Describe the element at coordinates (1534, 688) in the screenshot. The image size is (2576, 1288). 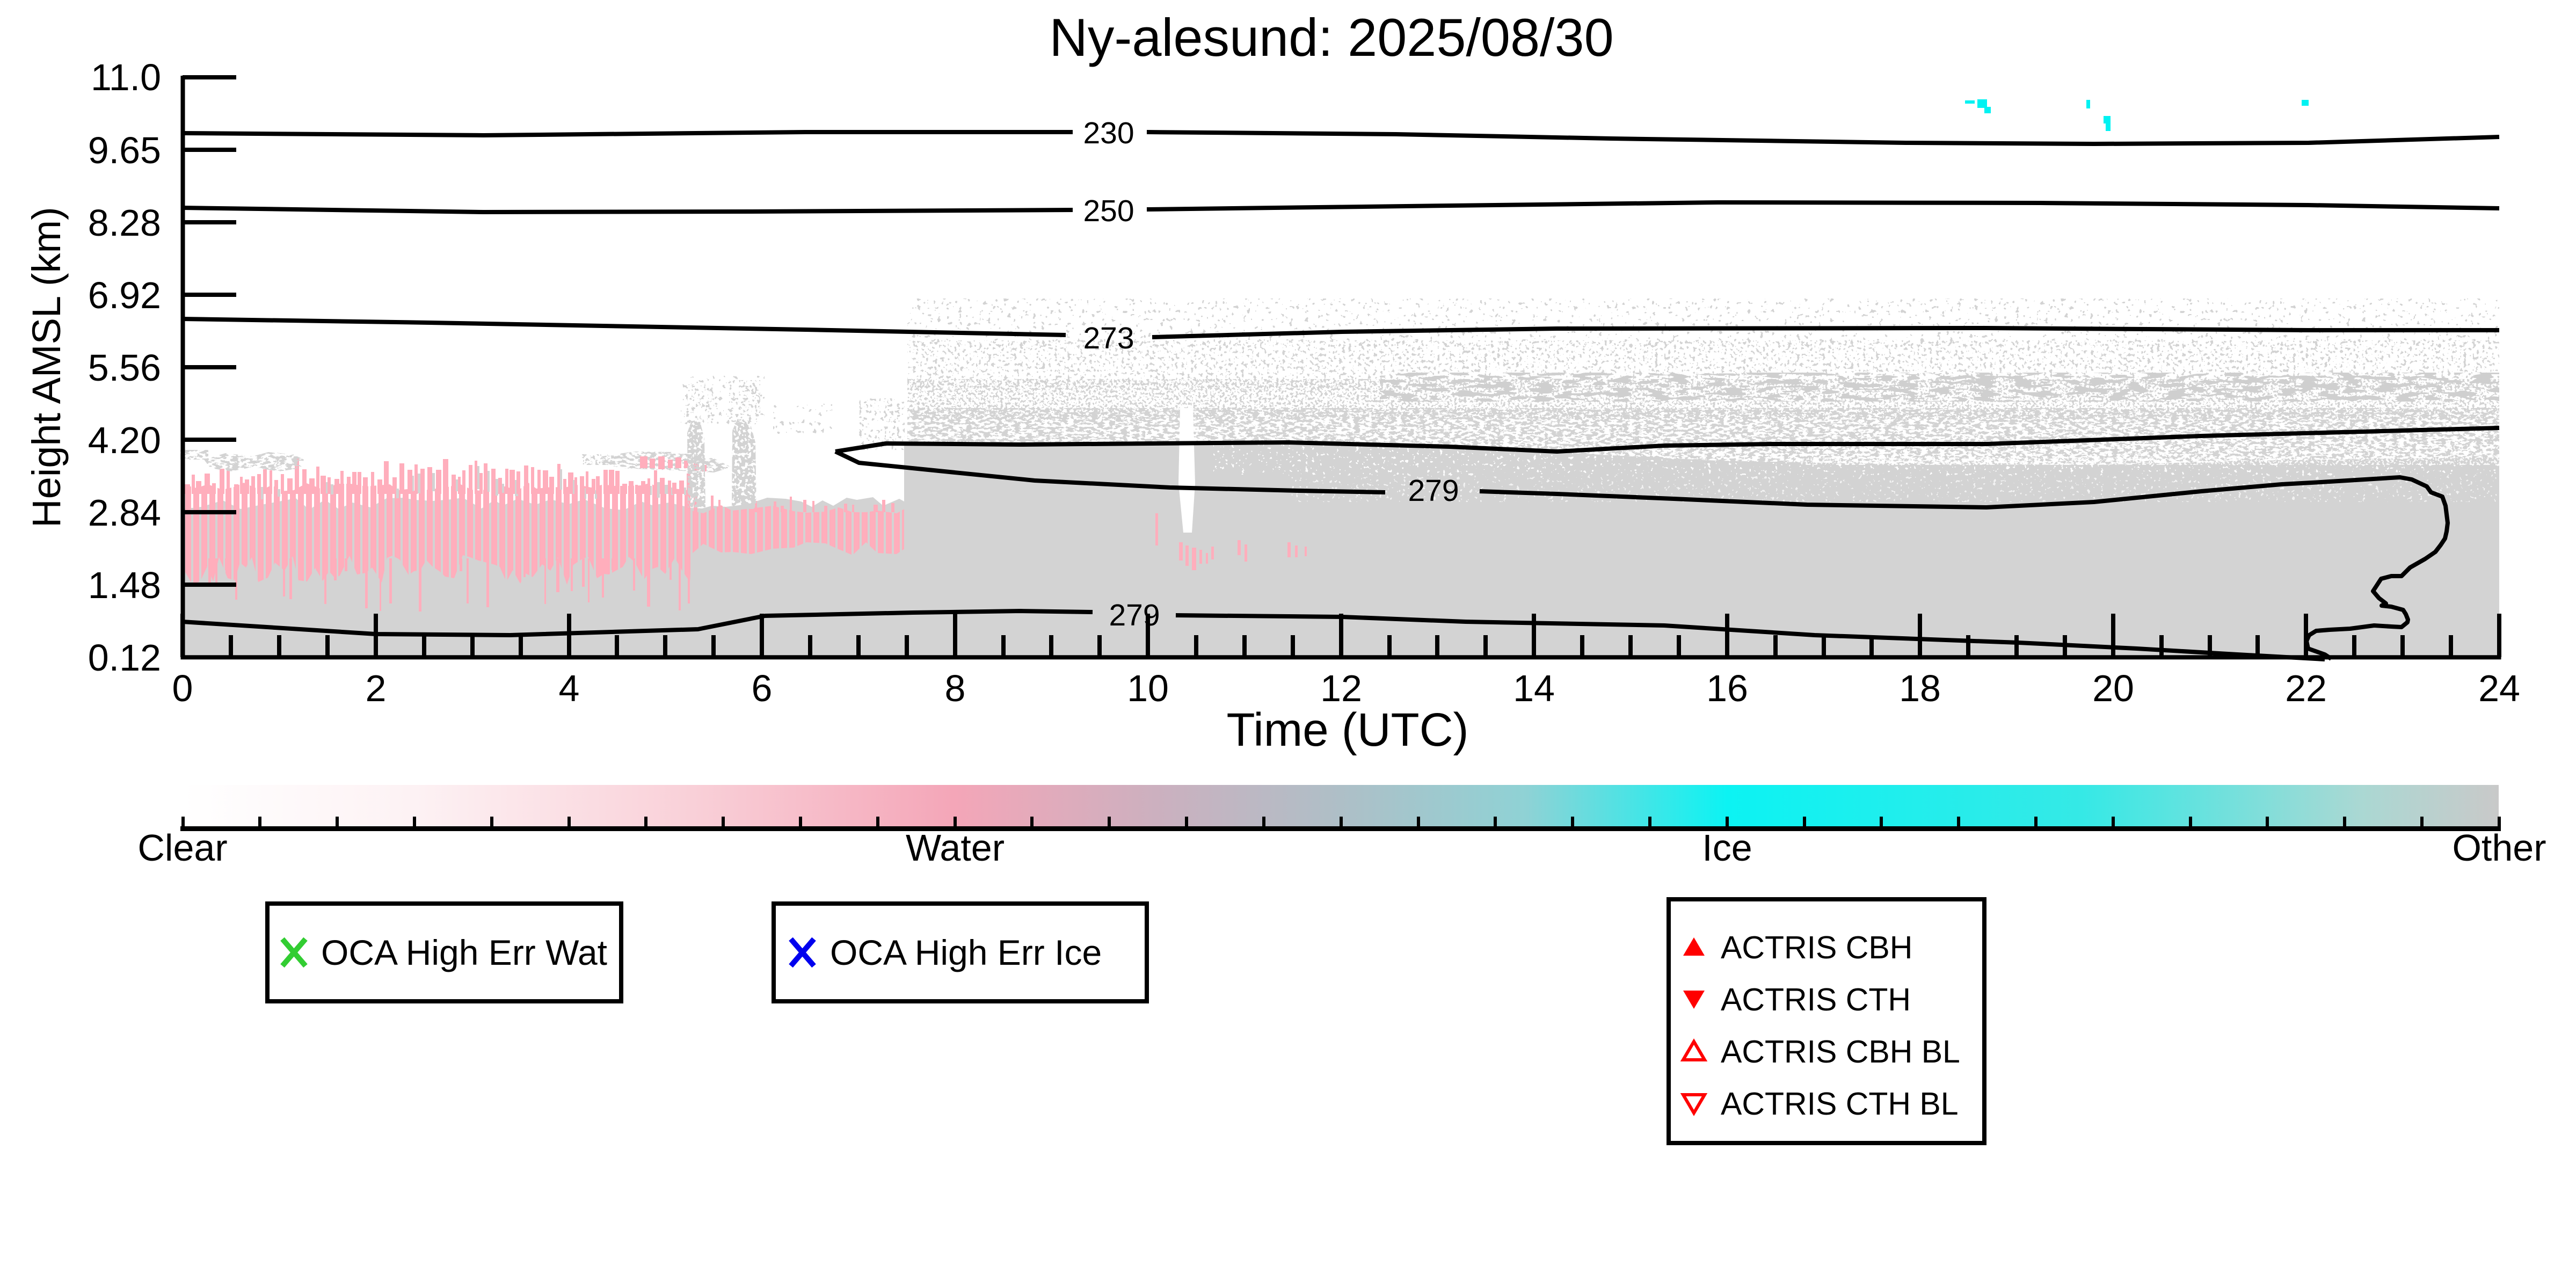
I see `svg-text: 14` at that location.